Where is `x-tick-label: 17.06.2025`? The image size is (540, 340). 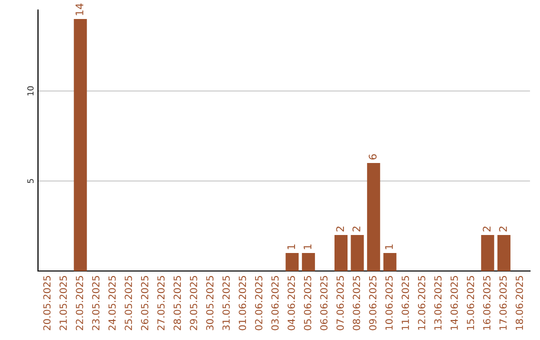 x-tick-label: 17.06.2025 is located at coordinates (503, 303).